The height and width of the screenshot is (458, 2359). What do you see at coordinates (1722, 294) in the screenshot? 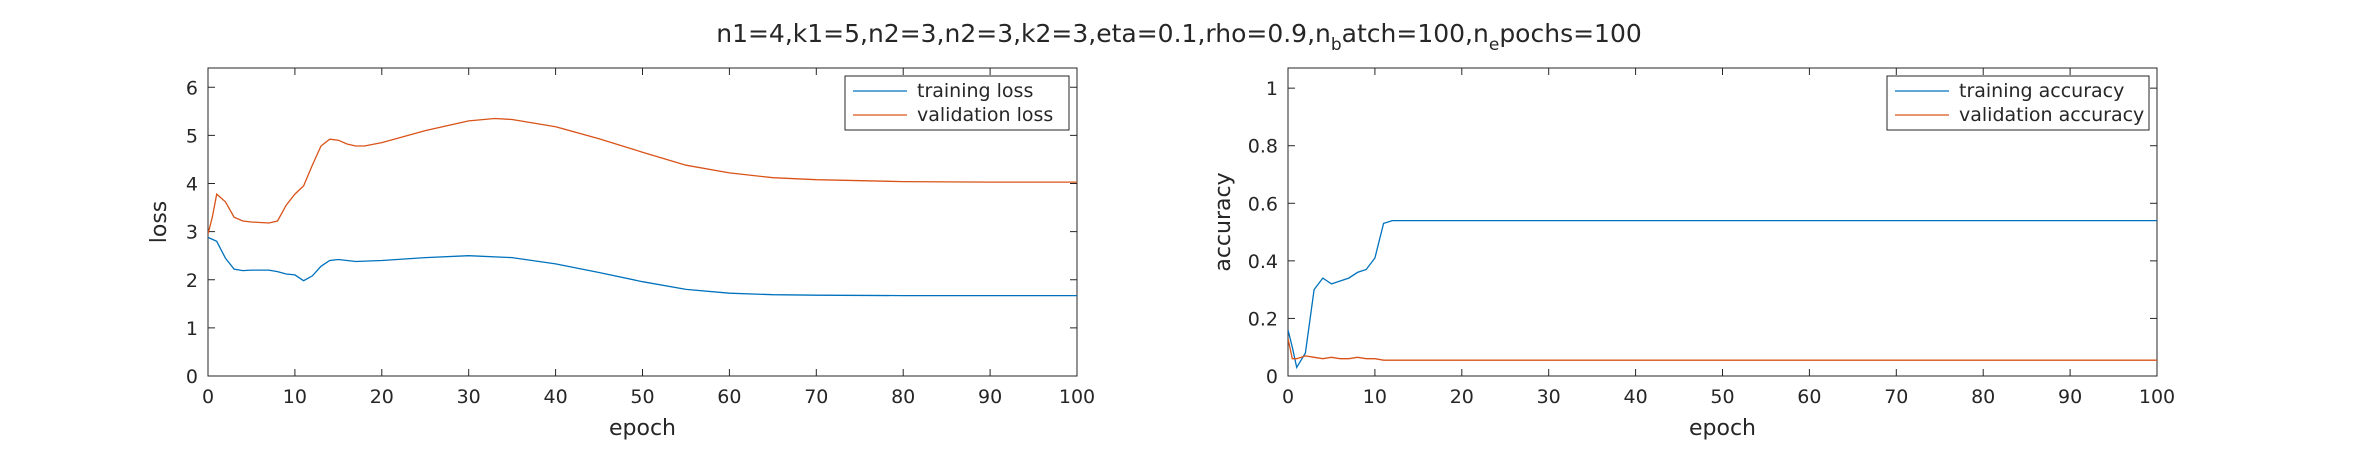
I see `series-line-training-accuracy` at bounding box center [1722, 294].